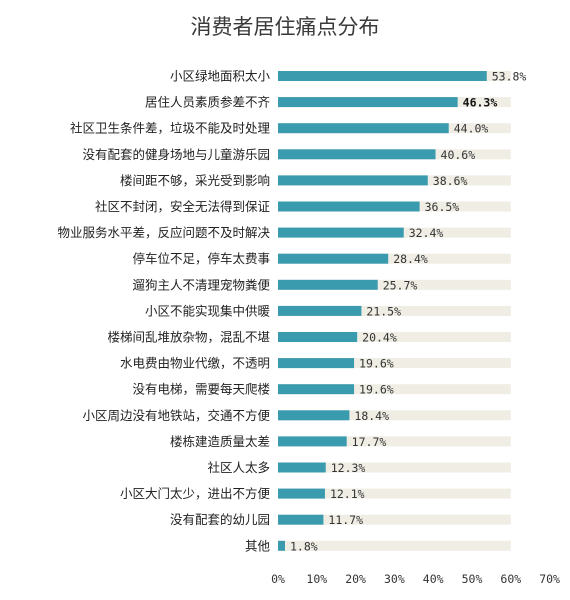 This screenshot has width=570, height=600. What do you see at coordinates (258, 545) in the screenshot?
I see `category-label: 其他` at bounding box center [258, 545].